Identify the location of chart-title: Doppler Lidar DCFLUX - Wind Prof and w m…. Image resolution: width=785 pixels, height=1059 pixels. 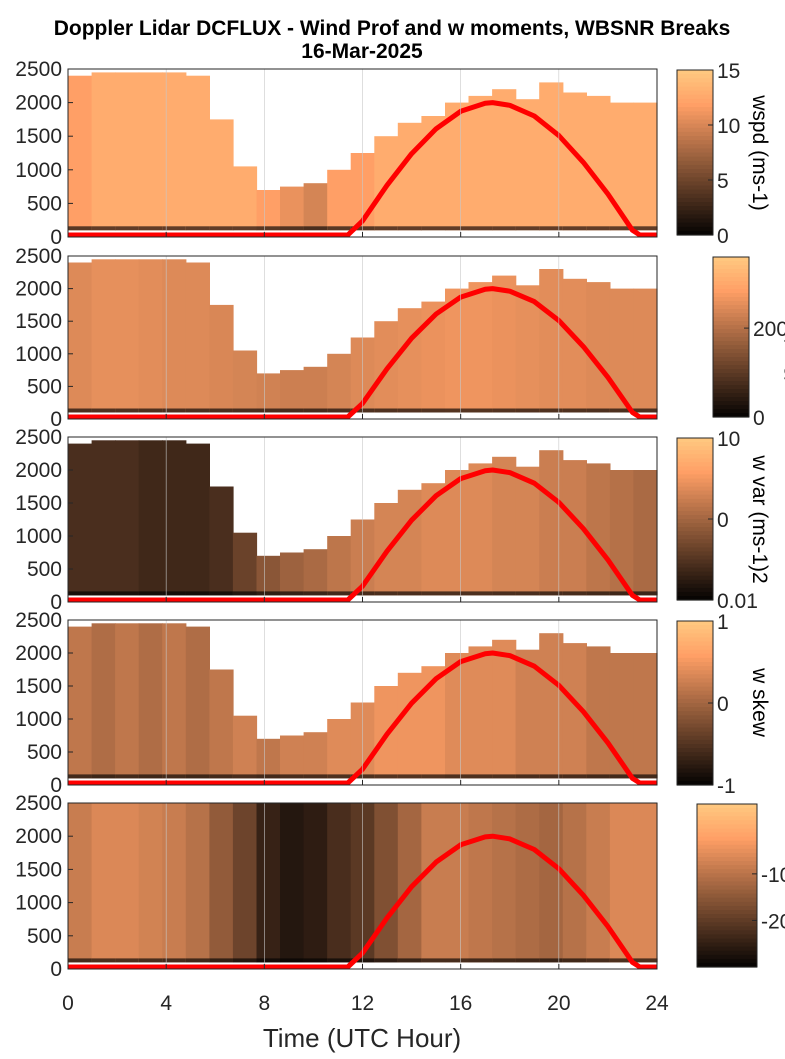
(392, 28).